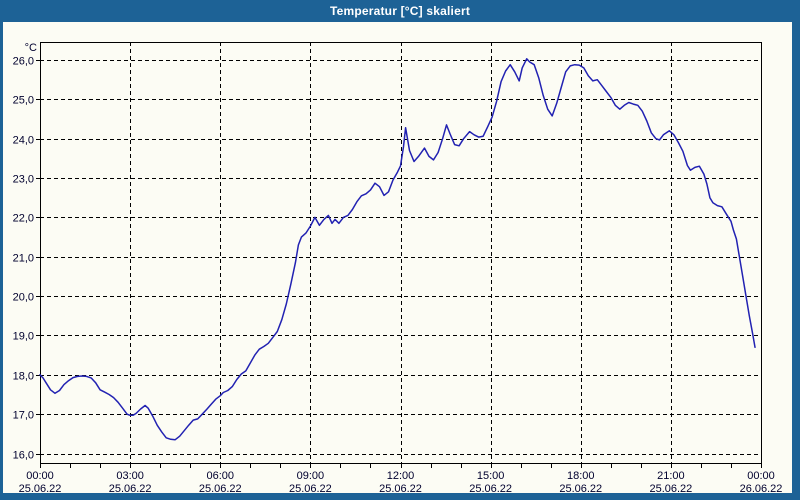 The height and width of the screenshot is (500, 800). What do you see at coordinates (311, 476) in the screenshot?
I see `x-tick-time-label: 09:00` at bounding box center [311, 476].